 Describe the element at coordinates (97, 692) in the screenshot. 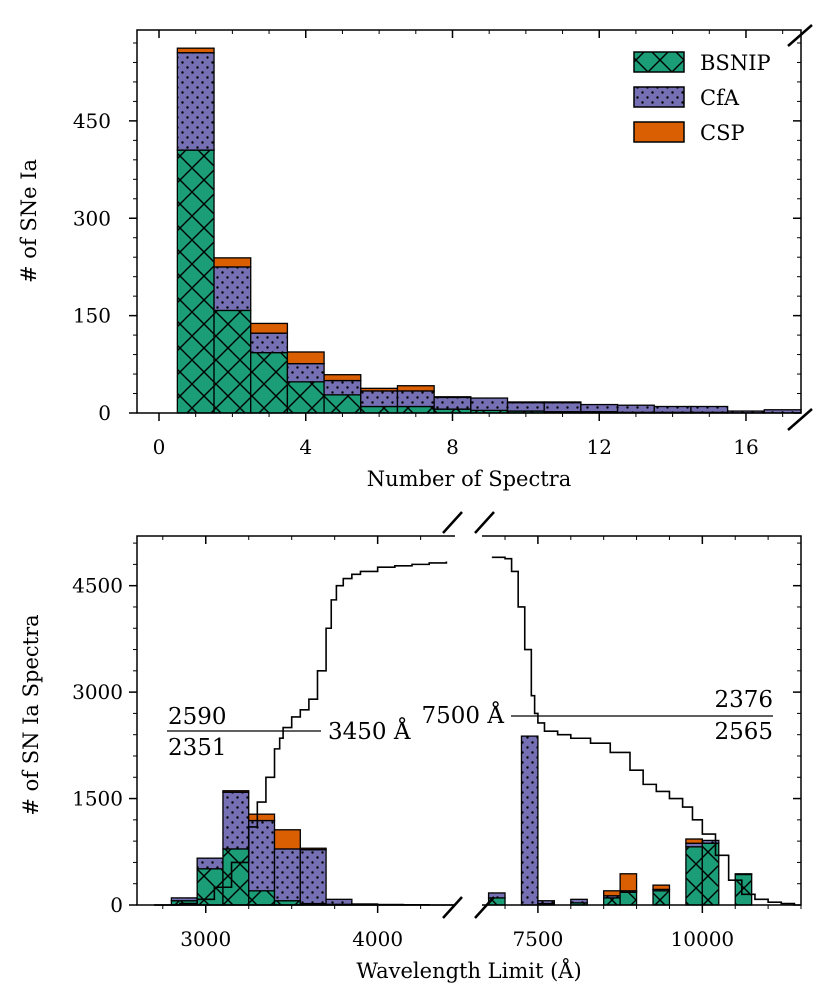

I see `bottom-ytick-label-3000: 3000` at that location.